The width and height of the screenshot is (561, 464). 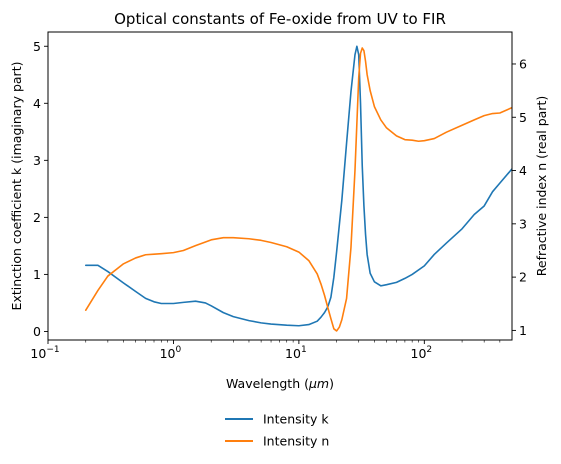 I want to click on legend-label-n: Intensity n, so click(x=296, y=441).